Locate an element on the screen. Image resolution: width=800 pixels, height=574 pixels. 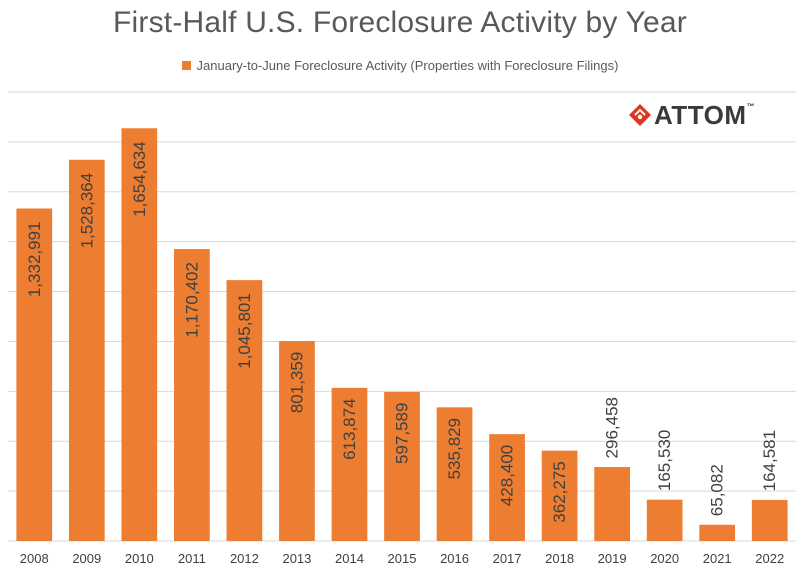
logo-text: ATTOM is located at coordinates (700, 114).